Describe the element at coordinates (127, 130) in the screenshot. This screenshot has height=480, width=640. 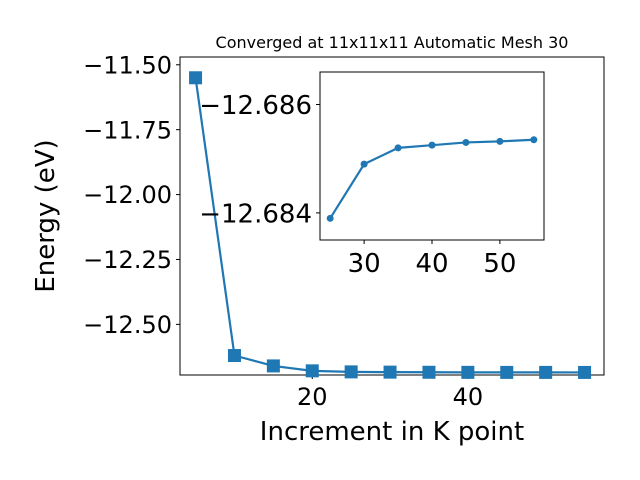
I see `main-y-tick-label: −11.75` at that location.